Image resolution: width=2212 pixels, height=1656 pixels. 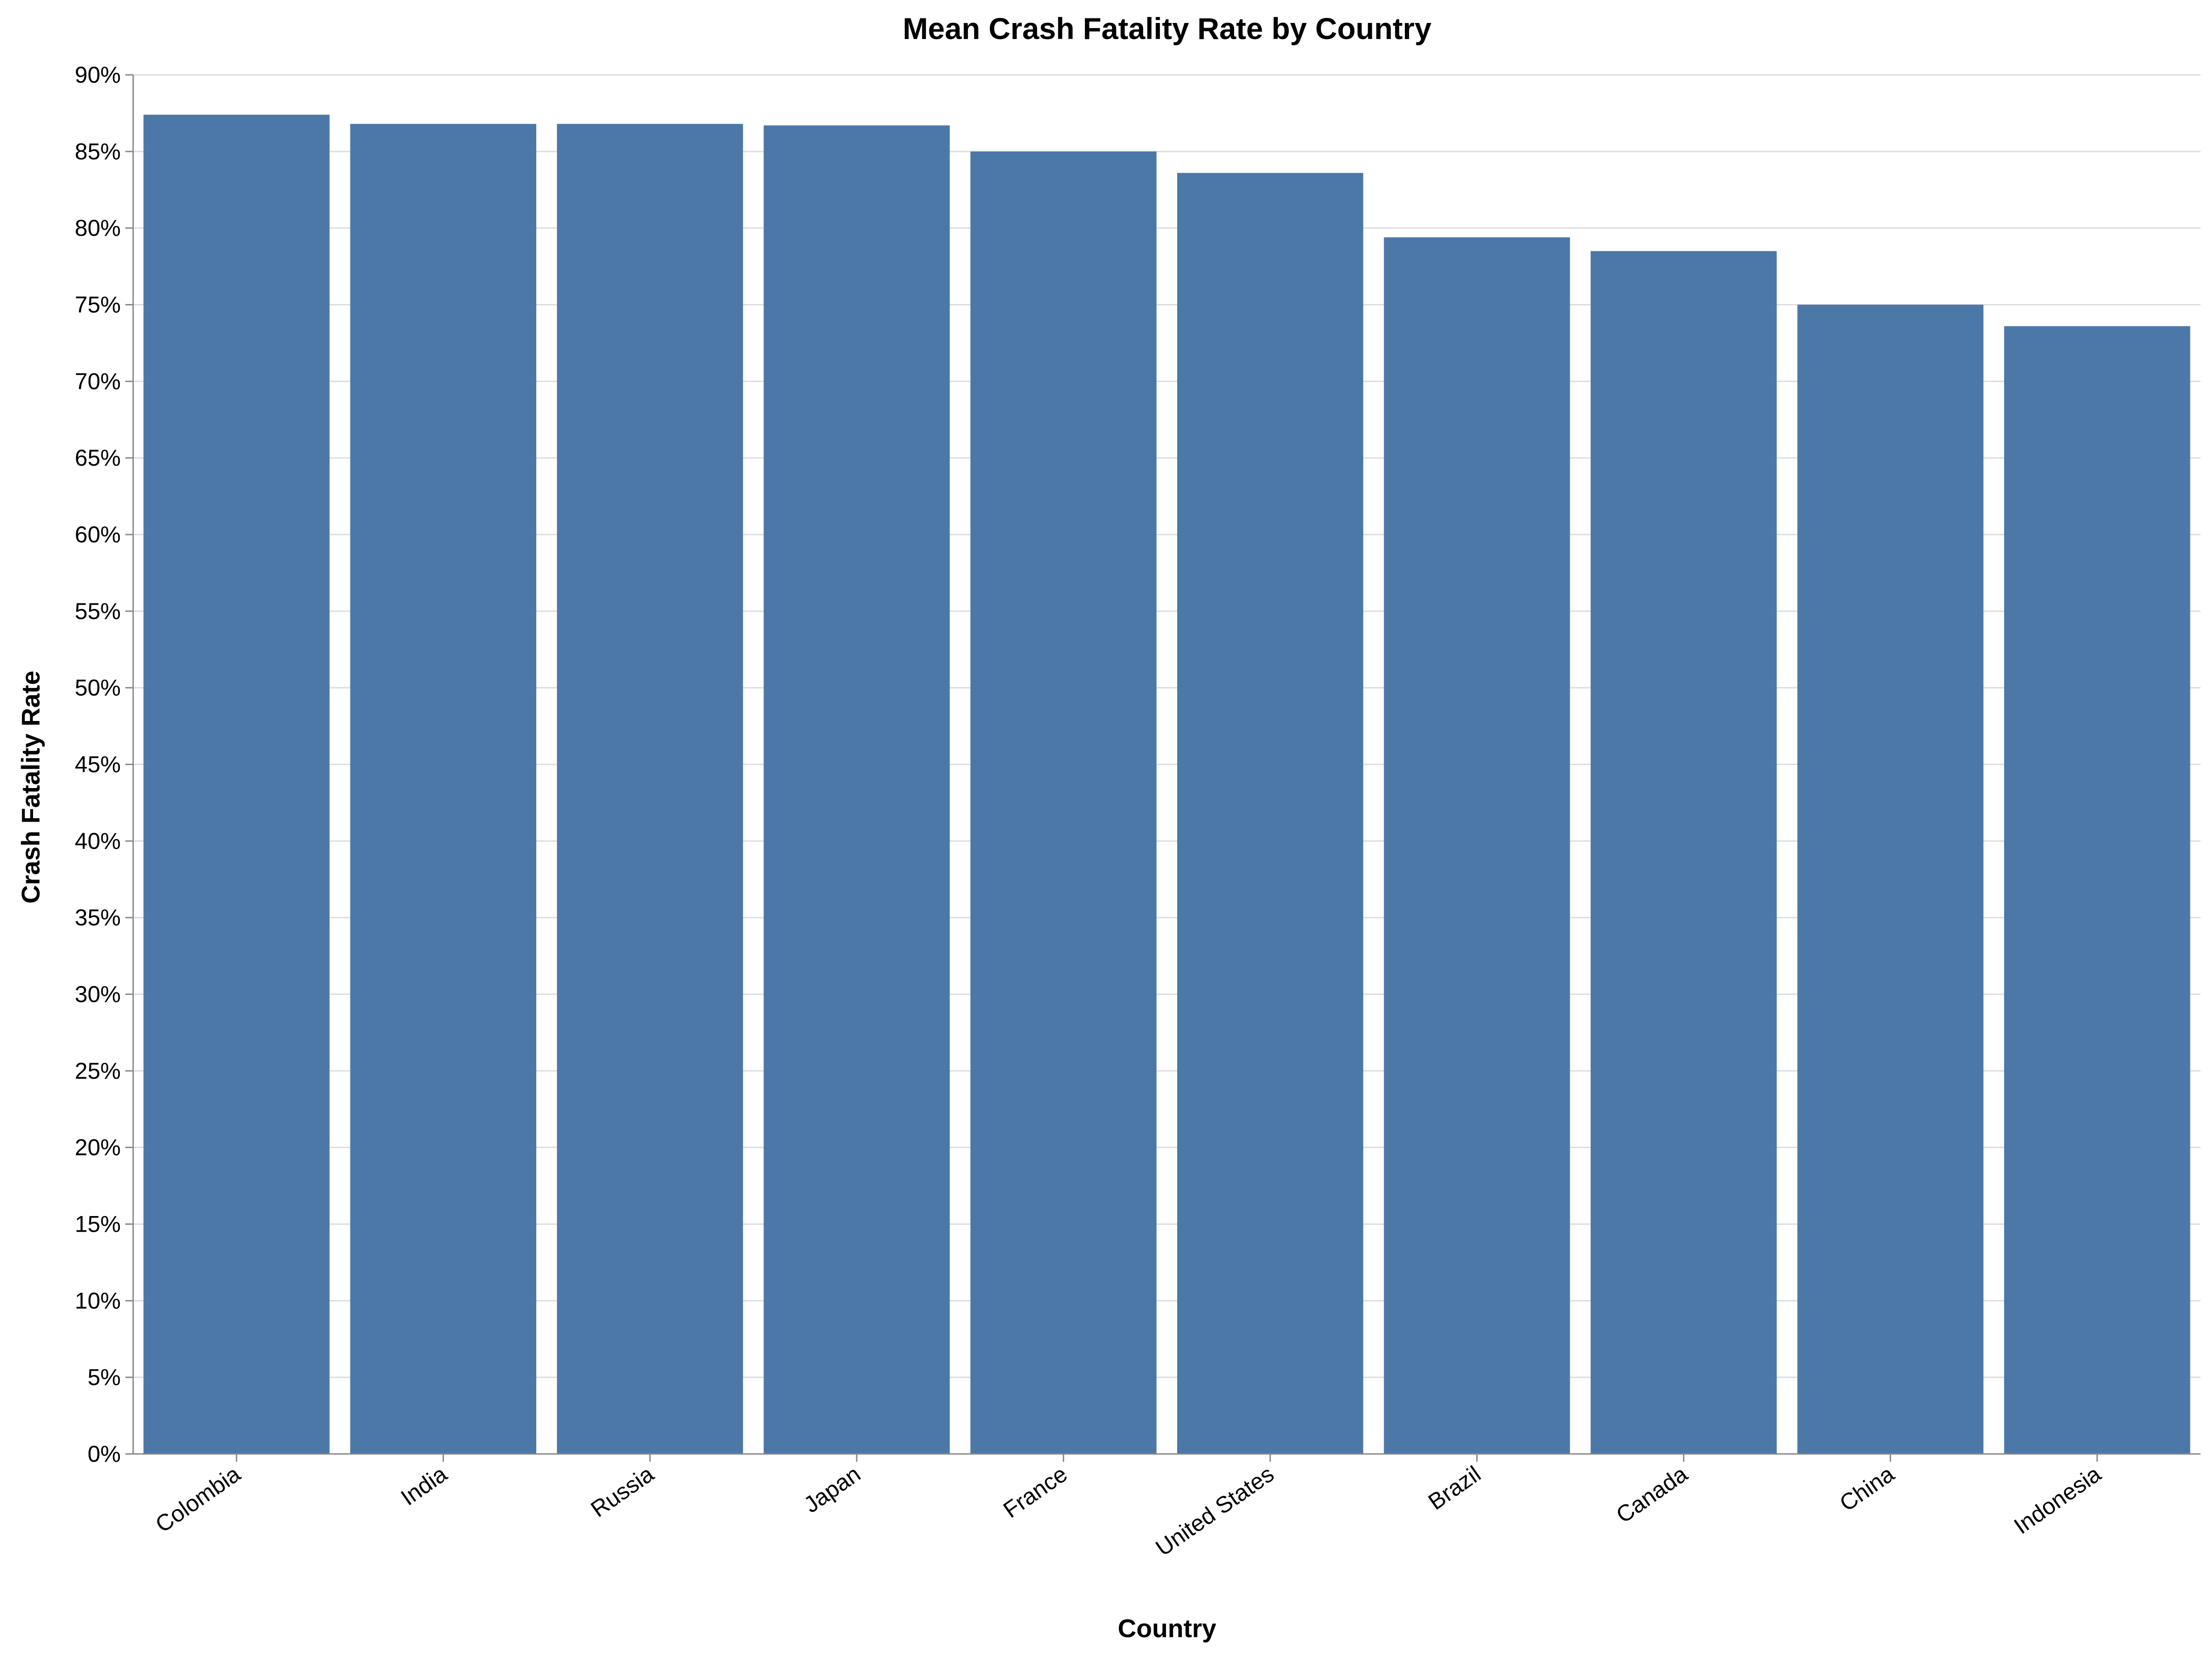 I want to click on x-tick-label: China, so click(x=1867, y=1488).